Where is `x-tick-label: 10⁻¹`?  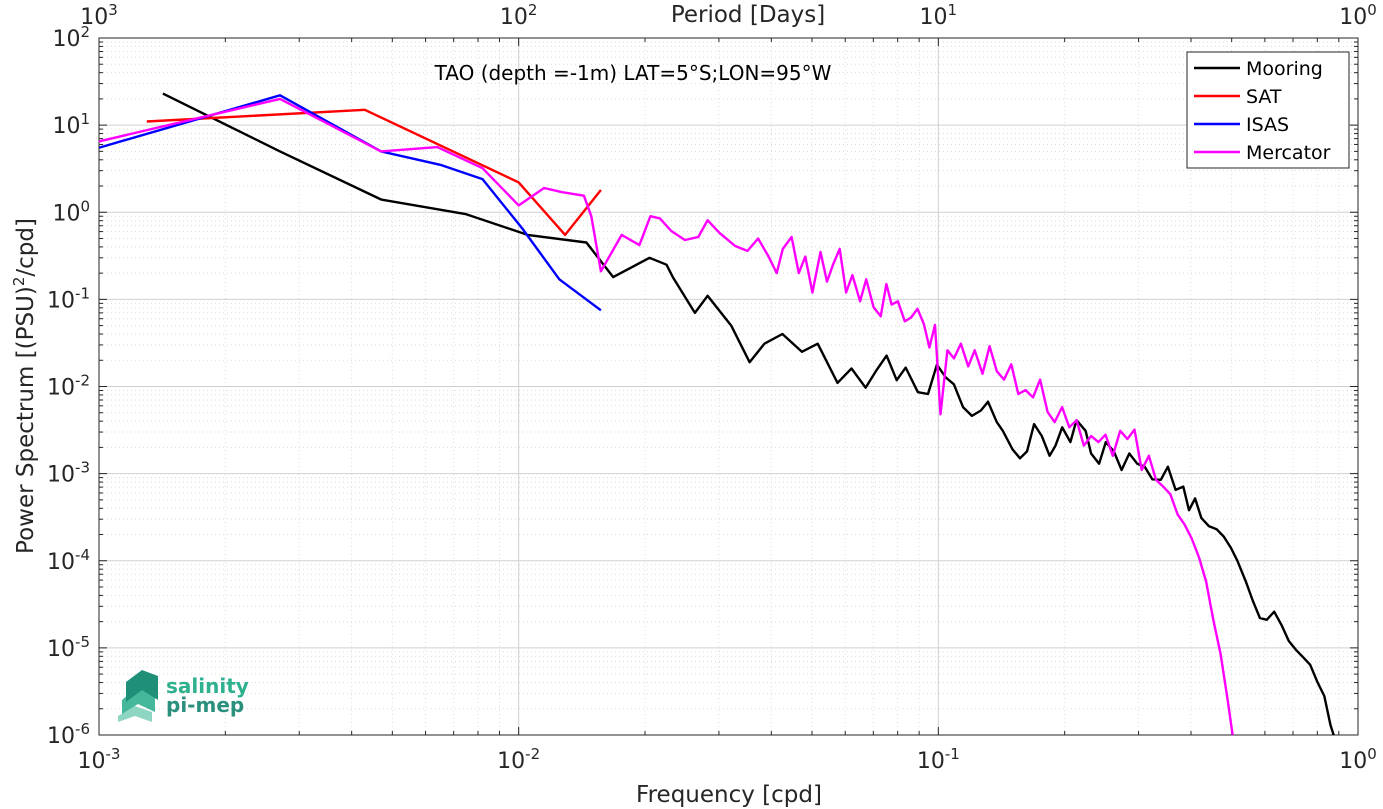
x-tick-label: 10⁻¹ is located at coordinates (938, 759).